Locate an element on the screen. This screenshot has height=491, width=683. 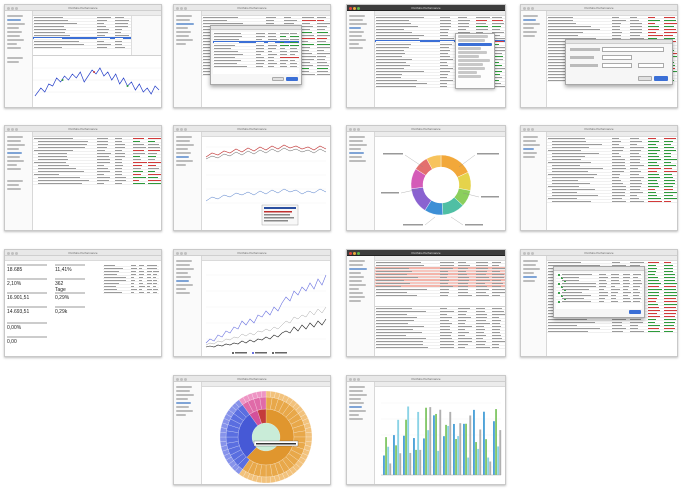
cancel-button is located at coordinates (645, 78).